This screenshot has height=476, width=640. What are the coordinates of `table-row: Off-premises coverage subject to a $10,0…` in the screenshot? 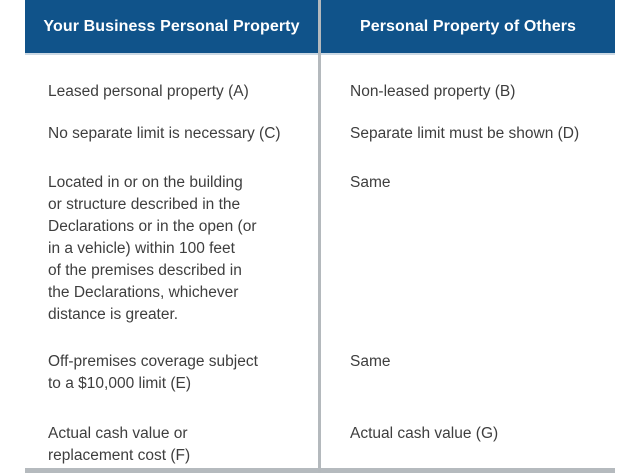 It's located at (320, 373).